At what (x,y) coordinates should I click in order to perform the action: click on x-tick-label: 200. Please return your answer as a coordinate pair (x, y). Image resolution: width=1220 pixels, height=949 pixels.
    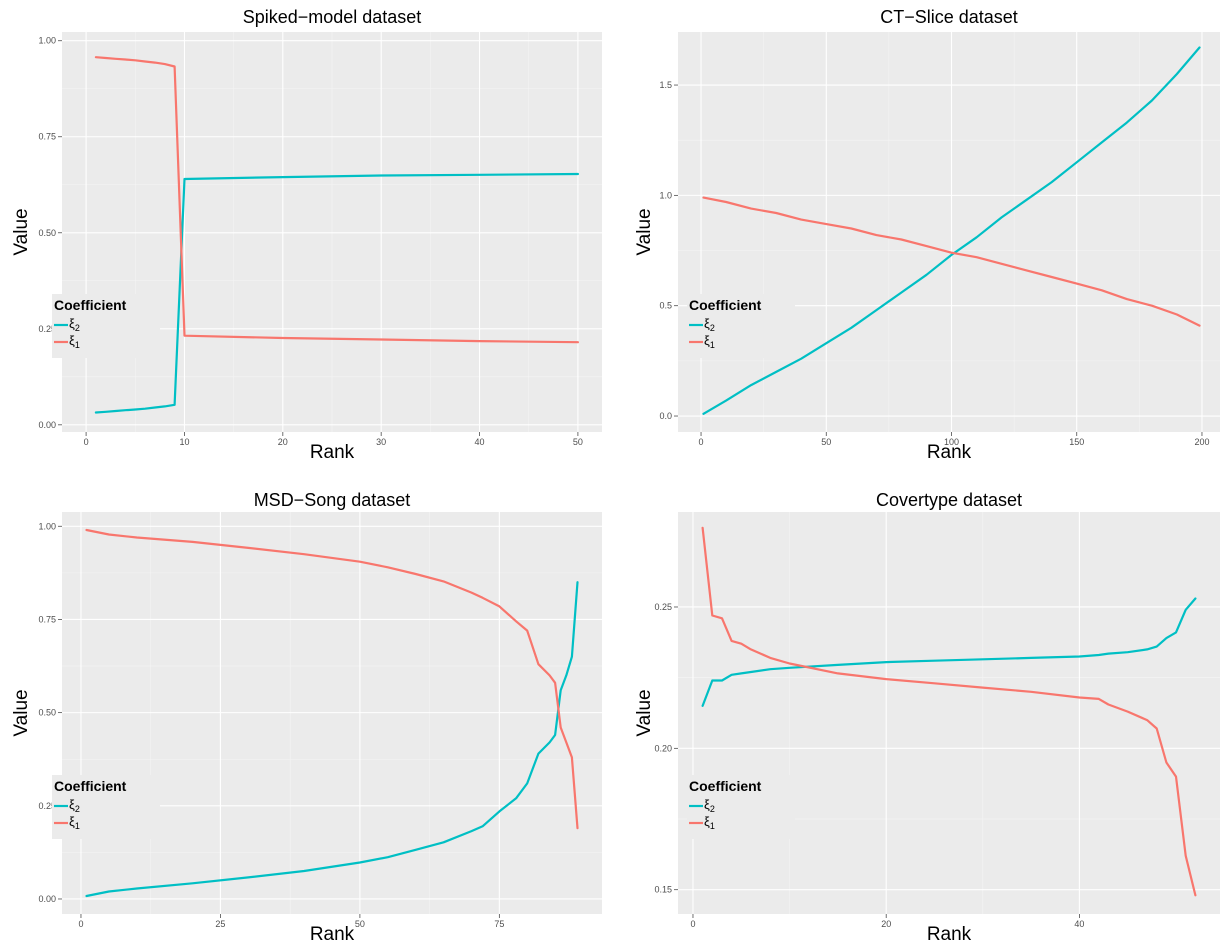
    Looking at the image, I should click on (1201, 442).